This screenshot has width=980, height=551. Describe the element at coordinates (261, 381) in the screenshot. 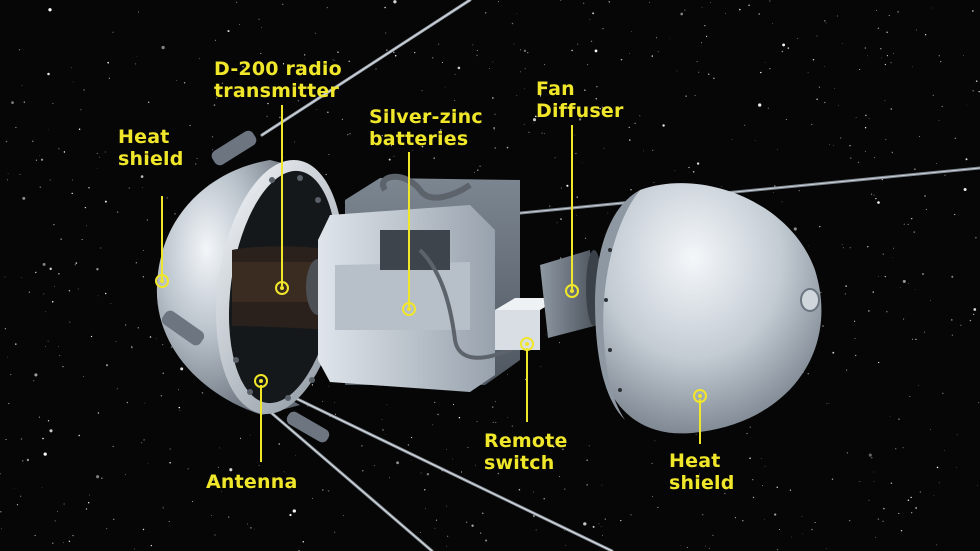

I see `marker-antenna` at that location.